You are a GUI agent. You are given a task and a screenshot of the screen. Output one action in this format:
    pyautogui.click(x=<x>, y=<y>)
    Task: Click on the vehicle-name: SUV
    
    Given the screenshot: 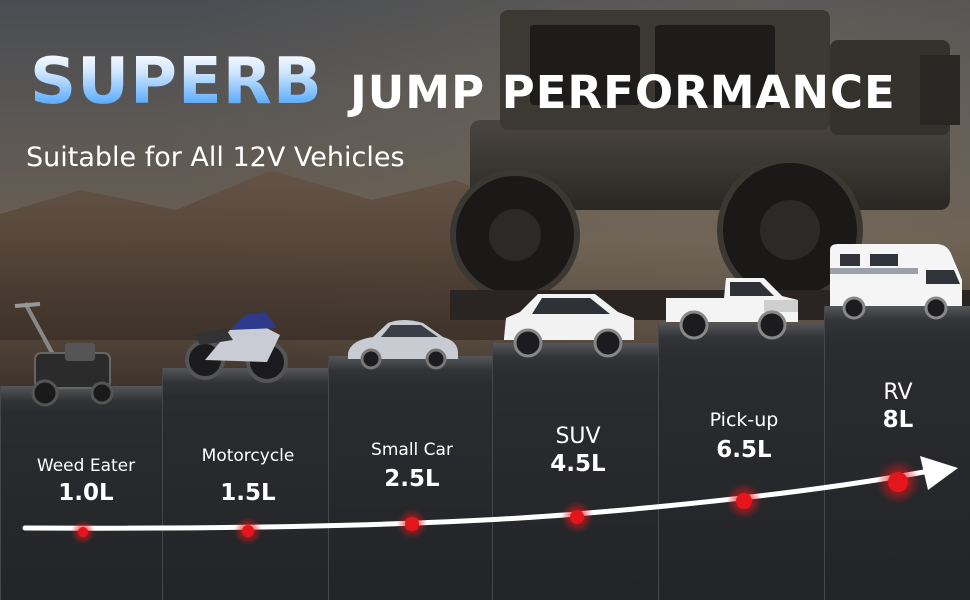 What is the action you would take?
    pyautogui.click(x=578, y=436)
    